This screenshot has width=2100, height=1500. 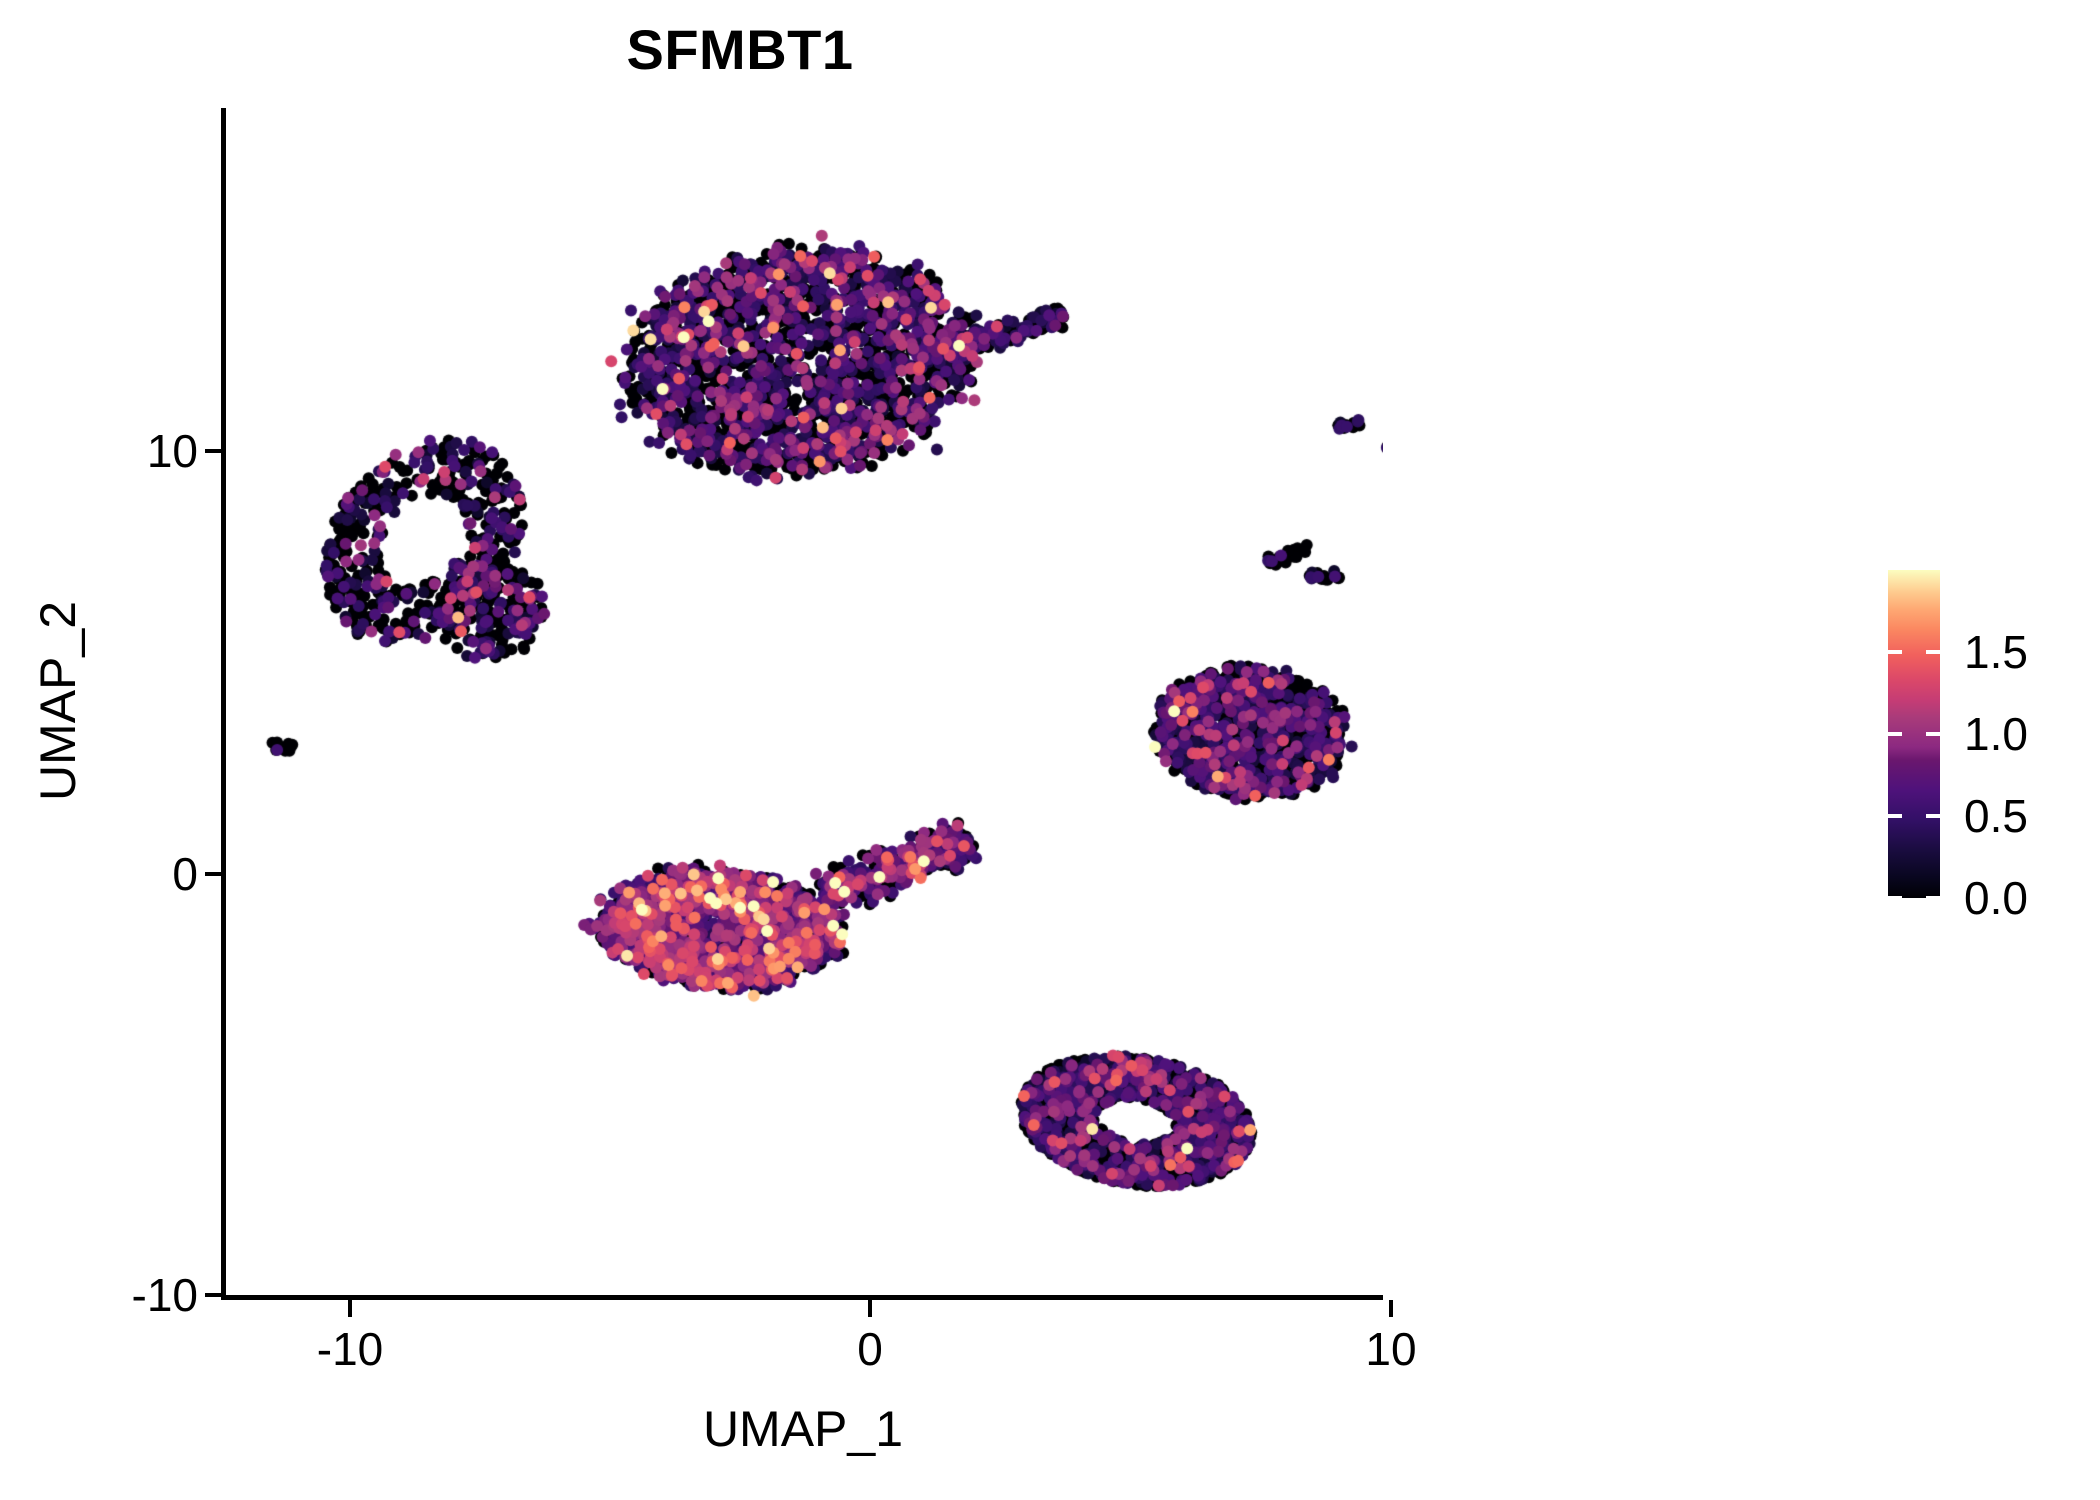 What do you see at coordinates (58, 701) in the screenshot?
I see `y-axis-title: UMAP_2` at bounding box center [58, 701].